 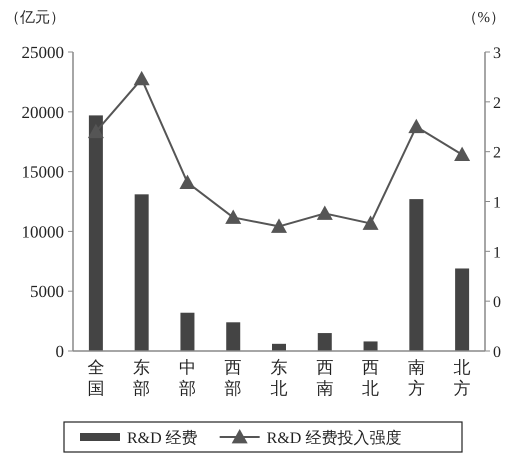 What do you see at coordinates (162, 438) in the screenshot?
I see `legend-label: R&D 经费` at bounding box center [162, 438].